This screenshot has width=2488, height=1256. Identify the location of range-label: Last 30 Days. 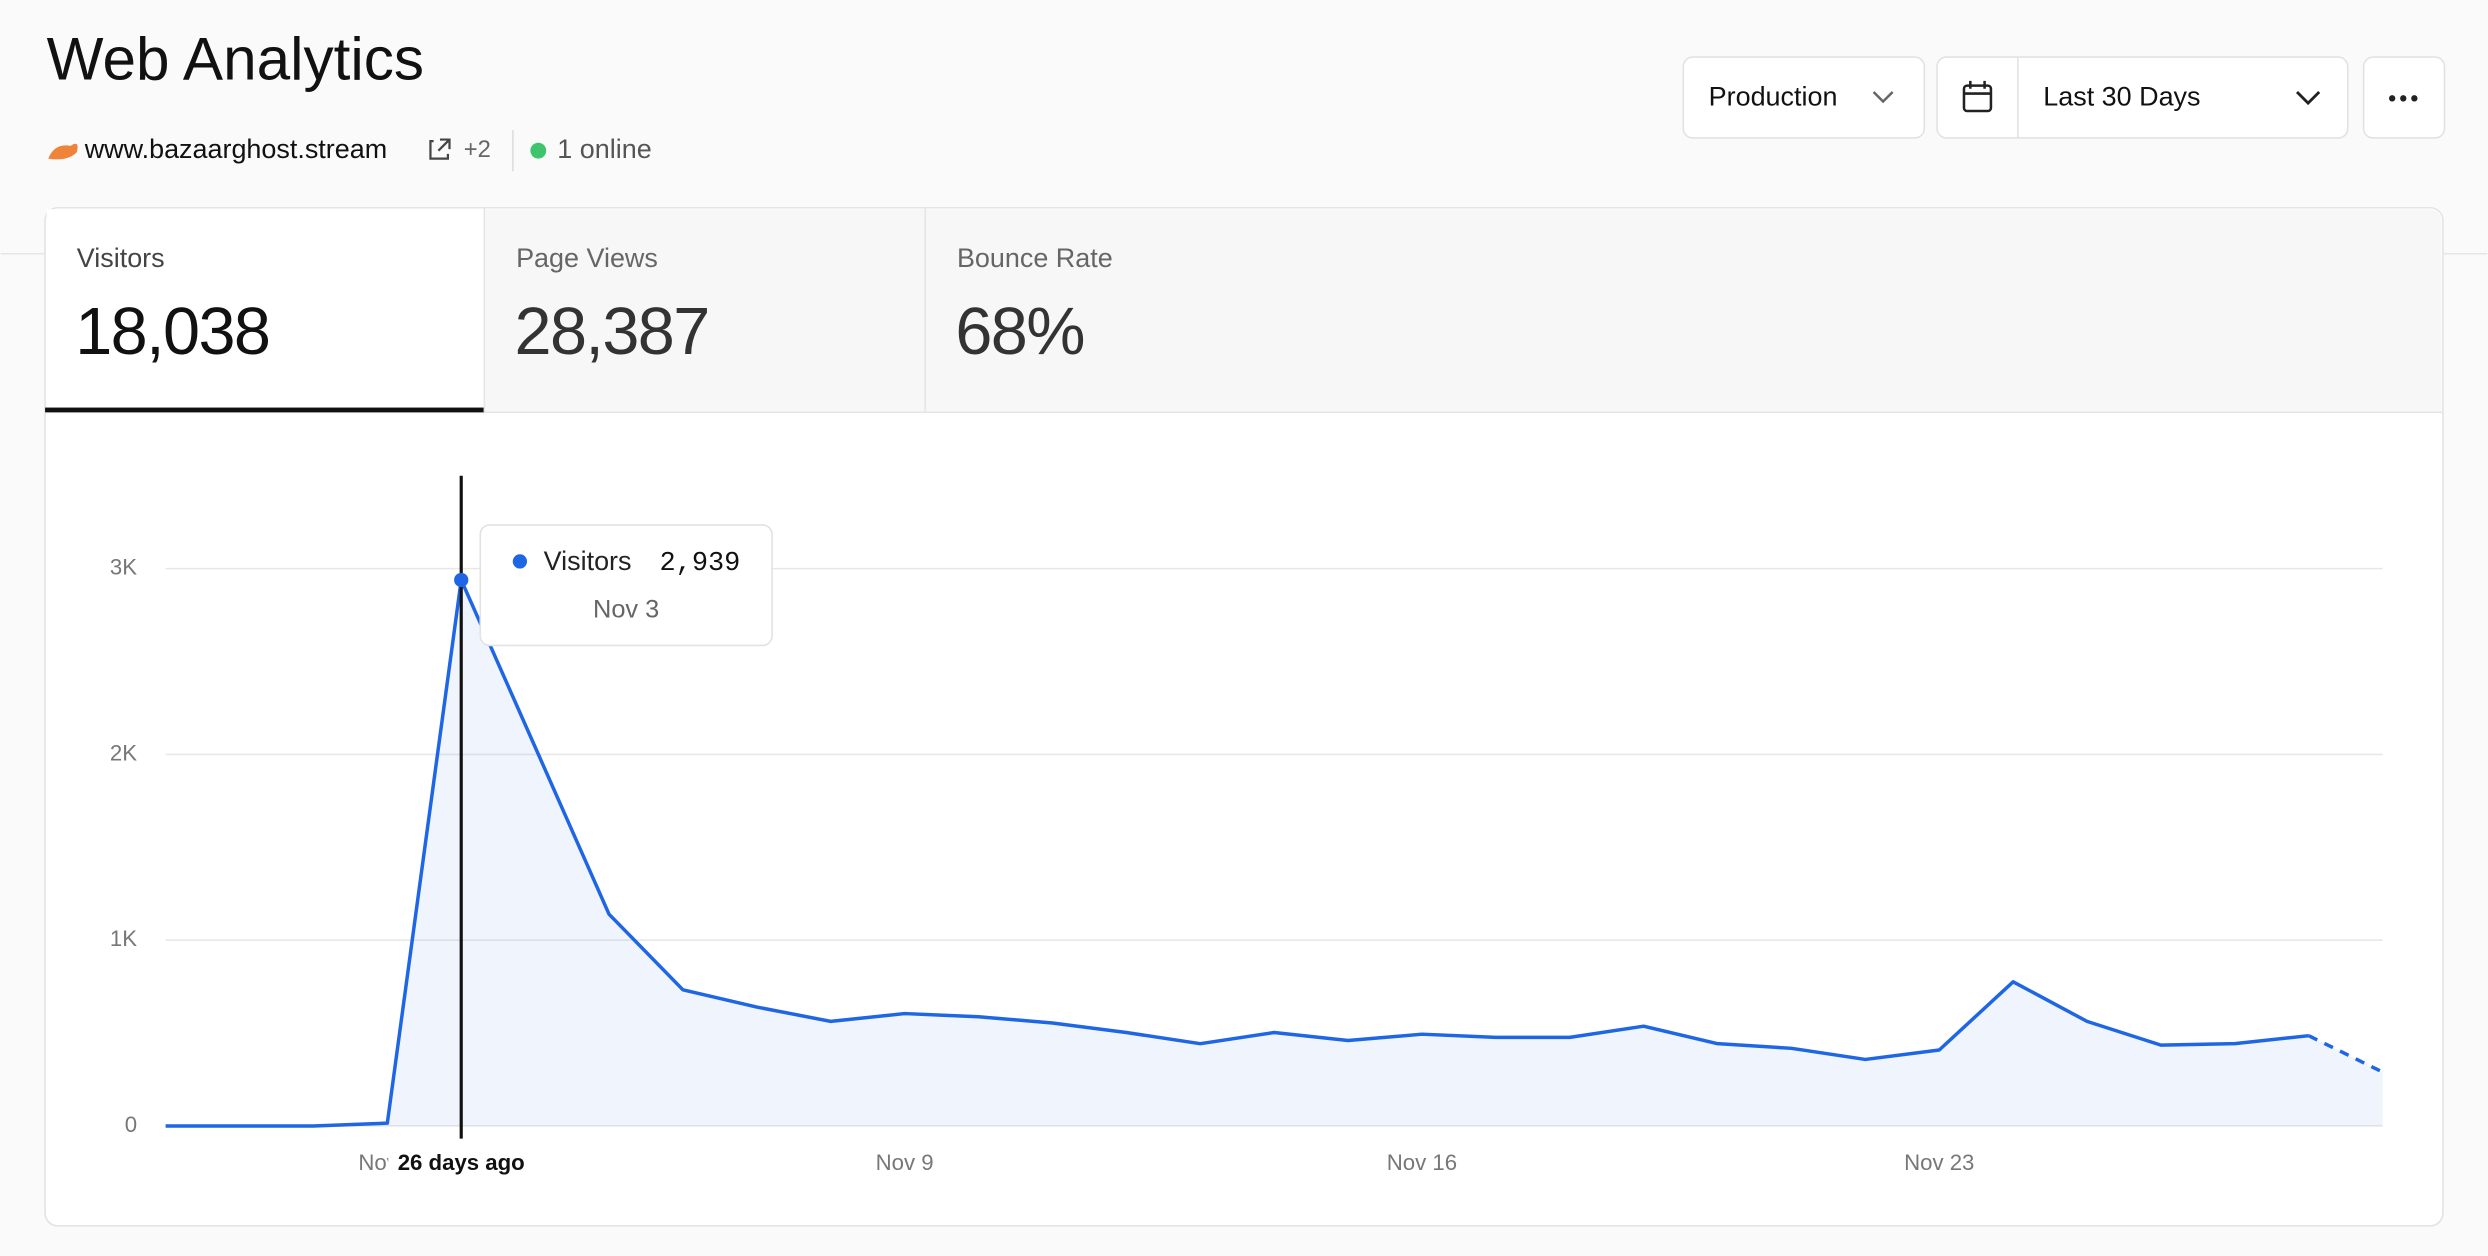
(2121, 96).